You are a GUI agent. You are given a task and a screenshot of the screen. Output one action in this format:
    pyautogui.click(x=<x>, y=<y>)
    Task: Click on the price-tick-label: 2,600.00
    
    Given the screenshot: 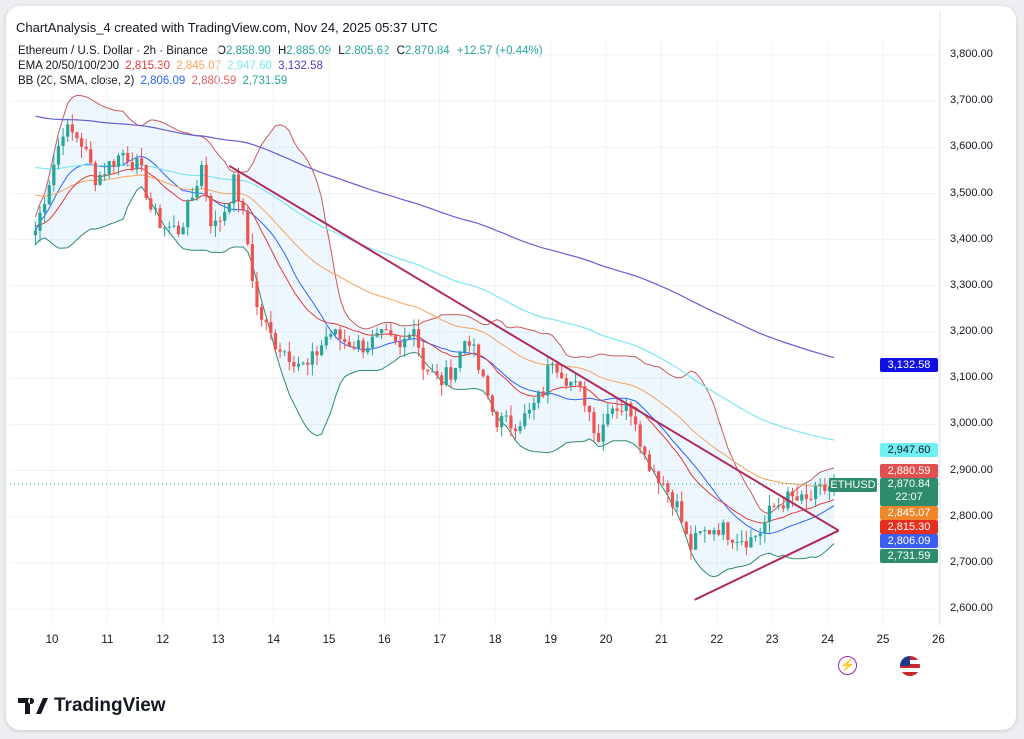 What is the action you would take?
    pyautogui.click(x=971, y=608)
    